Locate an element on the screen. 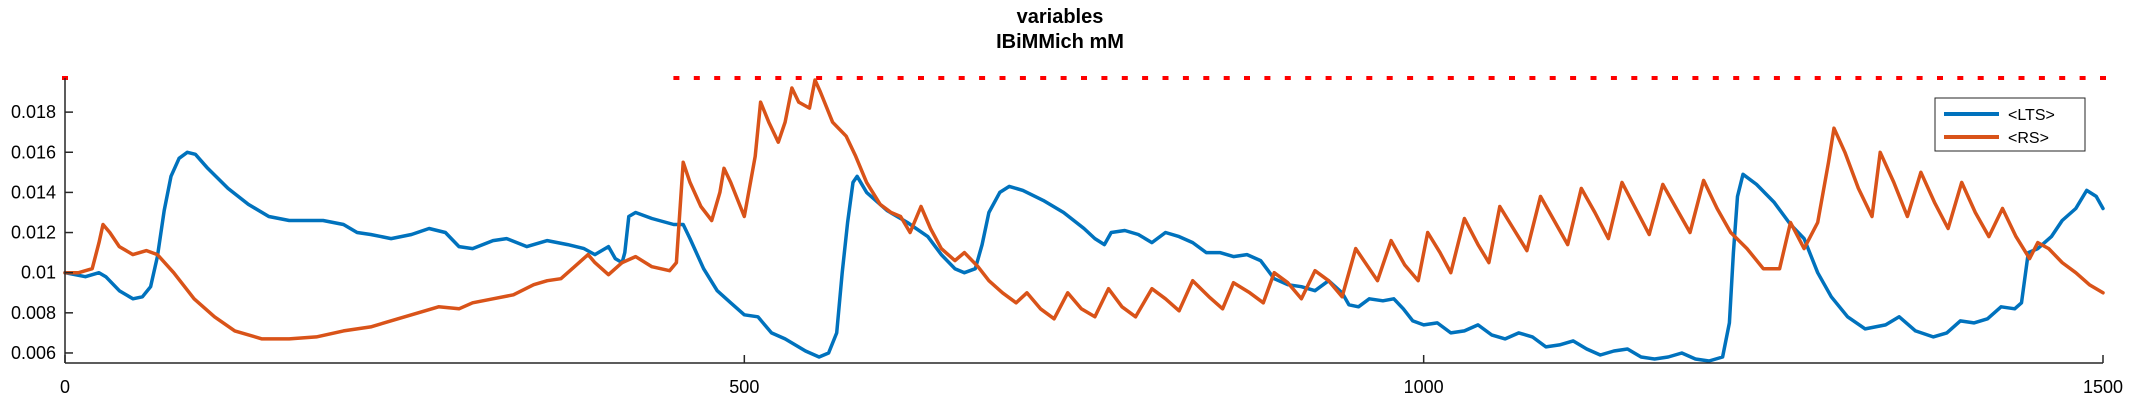 The height and width of the screenshot is (400, 2133). y-tick-label: 0.018 is located at coordinates (33, 112).